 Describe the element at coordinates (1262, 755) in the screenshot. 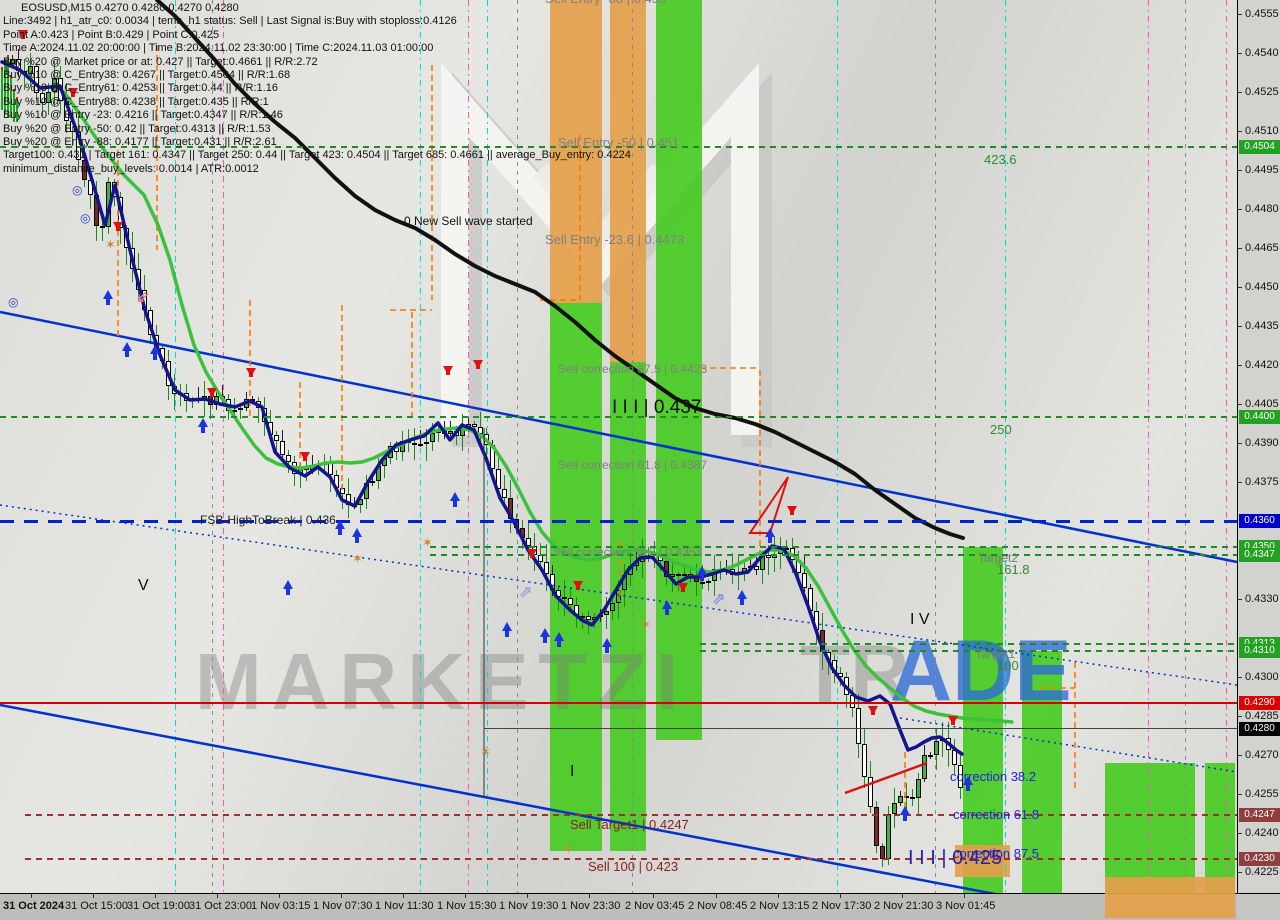

I see `price-tick-label: 0.4270` at that location.